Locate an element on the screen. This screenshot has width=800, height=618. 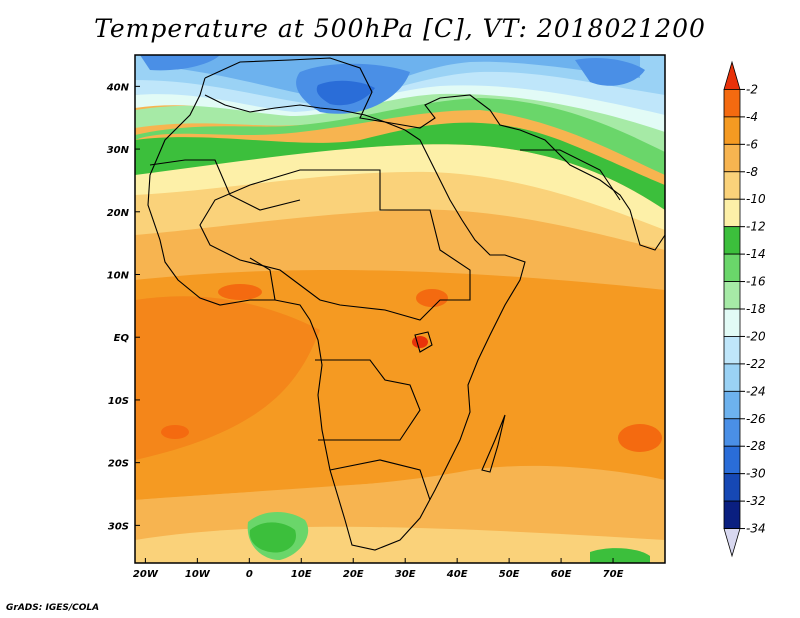
credit-label: GrADS: IGES/COLA is located at coordinates (53, 608).